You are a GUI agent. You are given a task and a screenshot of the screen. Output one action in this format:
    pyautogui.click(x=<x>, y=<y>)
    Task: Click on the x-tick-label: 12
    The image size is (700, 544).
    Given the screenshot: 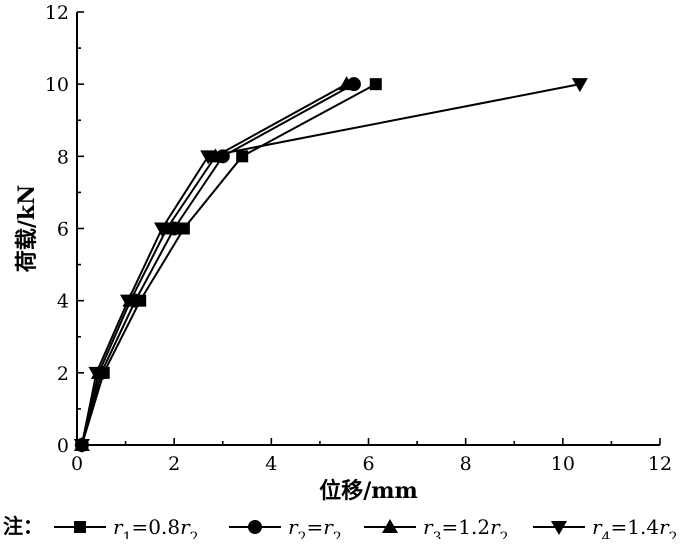 What is the action you would take?
    pyautogui.click(x=660, y=464)
    